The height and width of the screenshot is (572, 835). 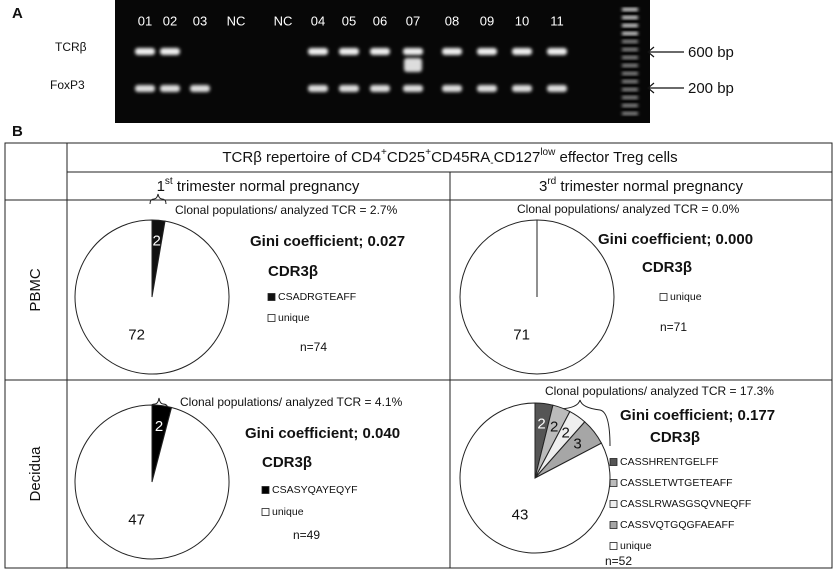 I want to click on lane-label: 03, so click(x=200, y=20).